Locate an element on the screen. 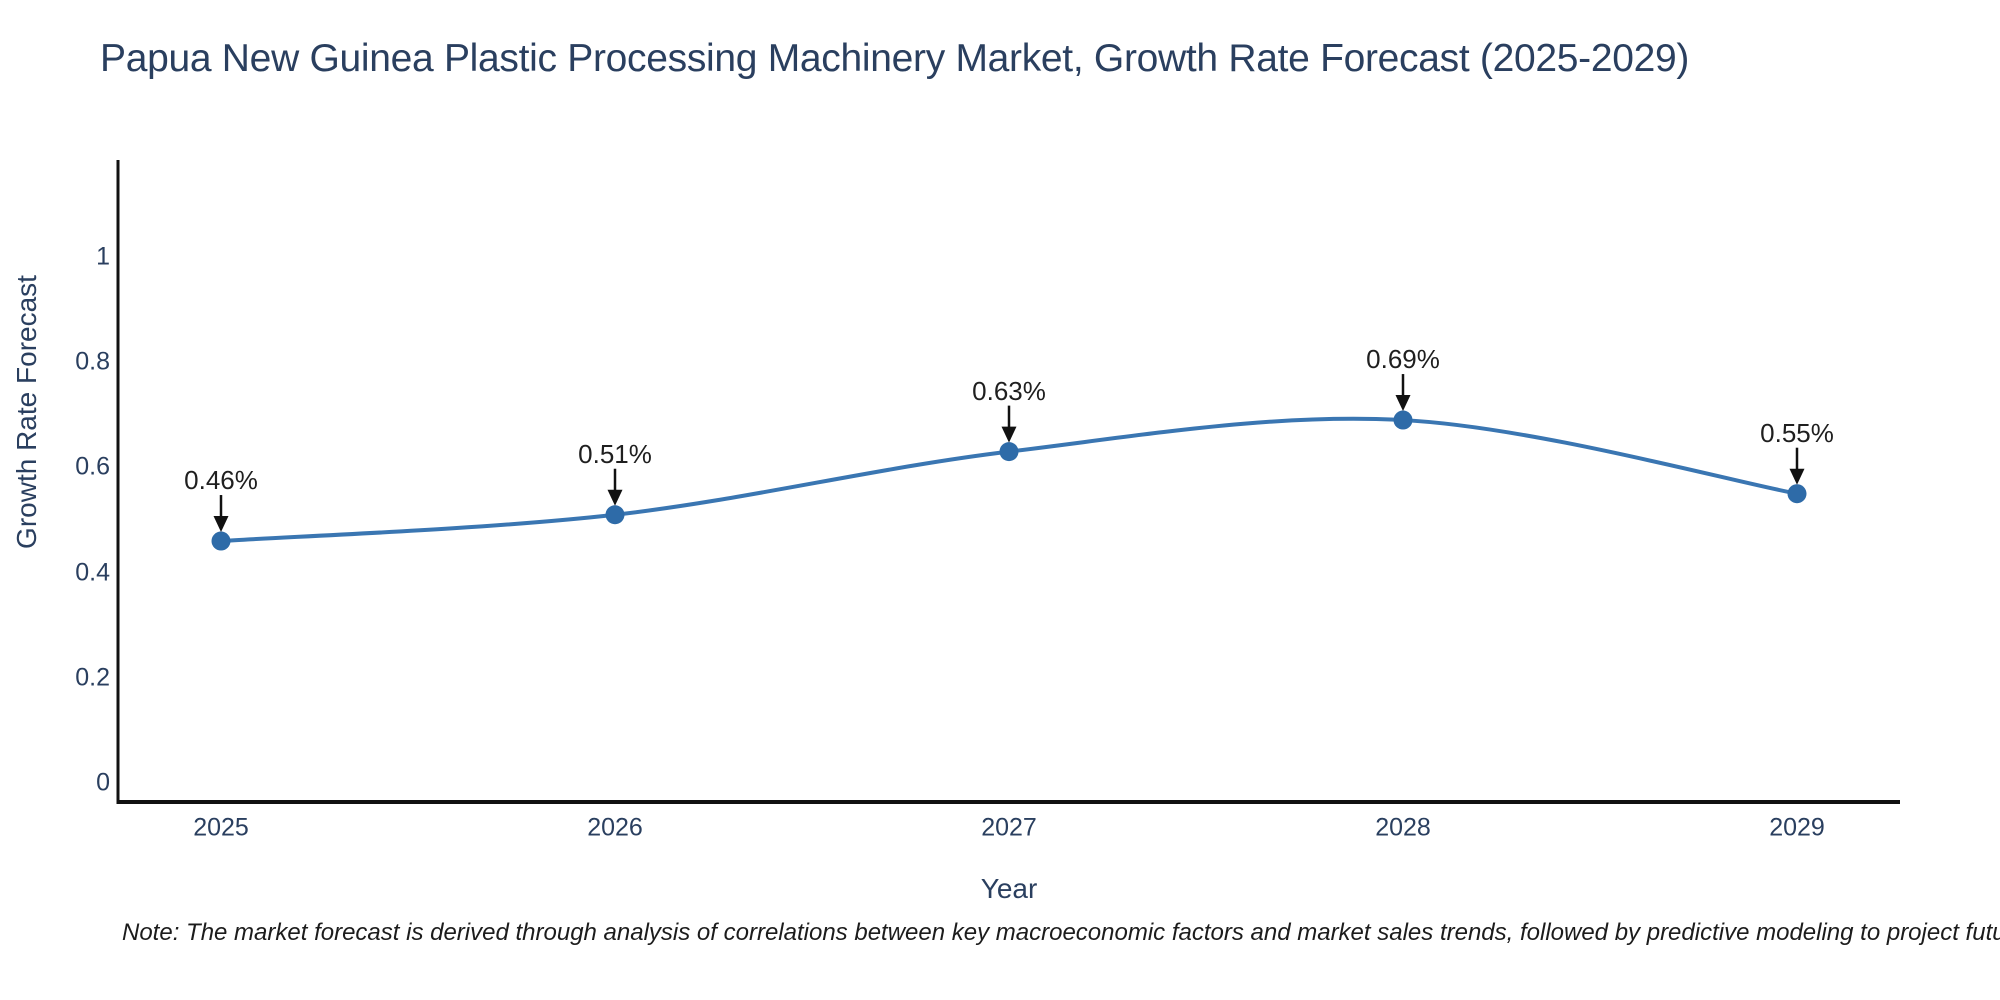  point-value-label: 0.46% is located at coordinates (221, 480).